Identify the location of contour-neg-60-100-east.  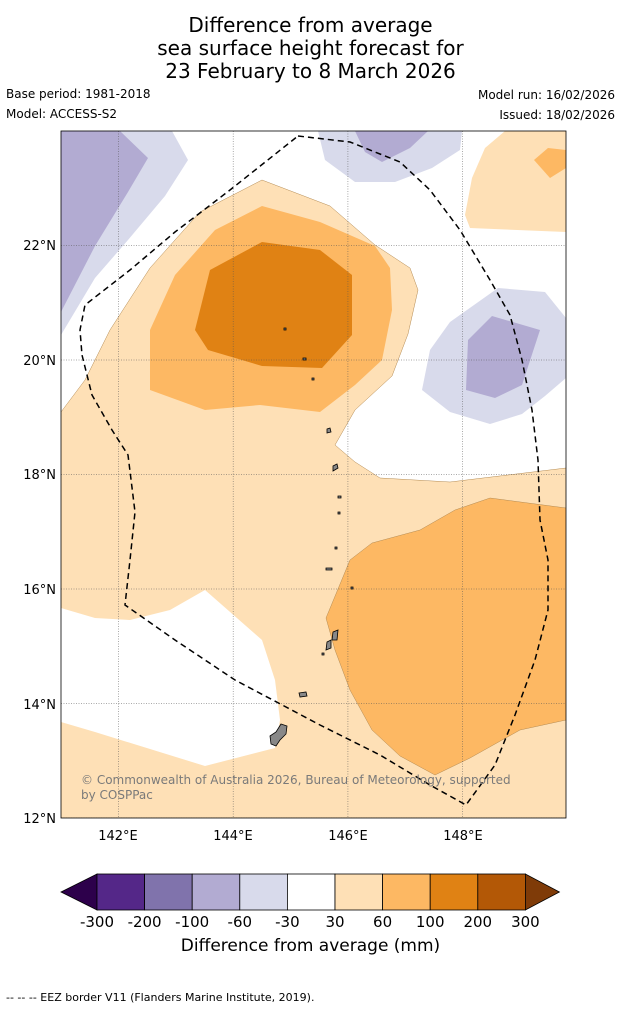
(503, 357).